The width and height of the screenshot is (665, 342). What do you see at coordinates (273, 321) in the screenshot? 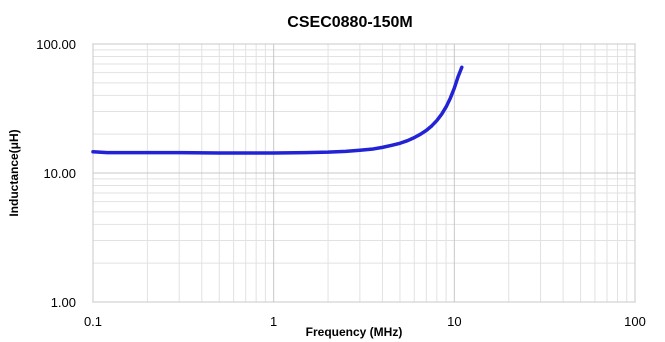
I see `x-tick-label: 1` at bounding box center [273, 321].